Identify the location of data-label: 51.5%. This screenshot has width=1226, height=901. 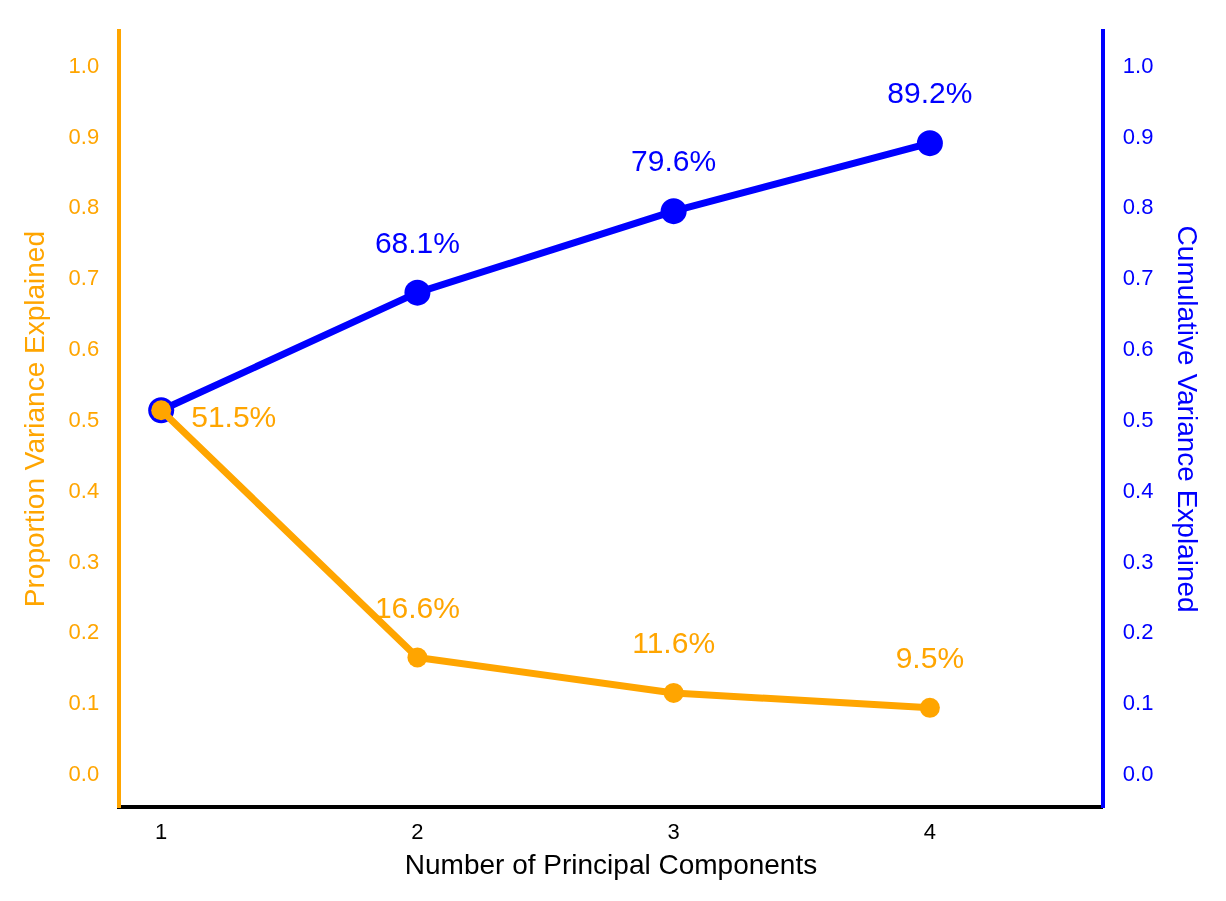
(234, 416).